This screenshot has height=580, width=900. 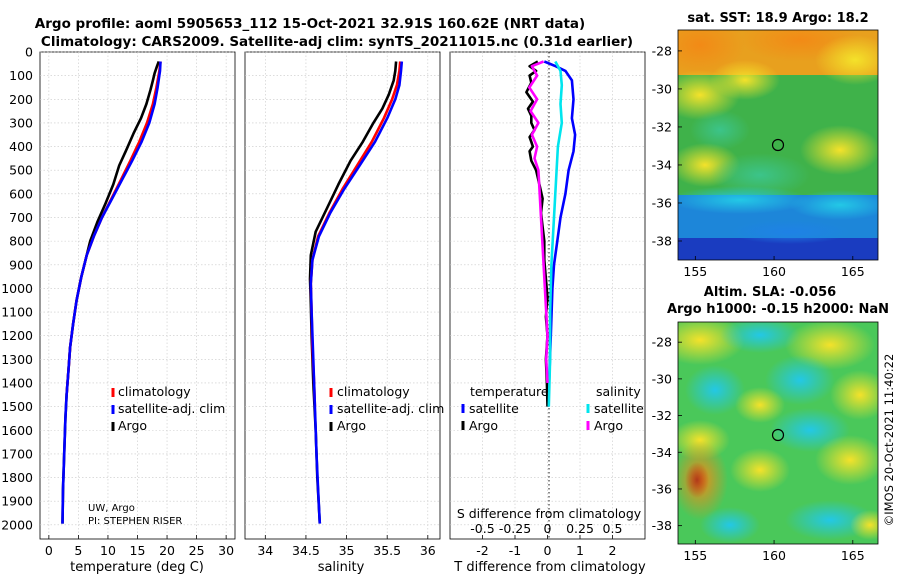 I want to click on temperature-legend: climatology satellite-adj. clim Argo, so click(x=168, y=408).